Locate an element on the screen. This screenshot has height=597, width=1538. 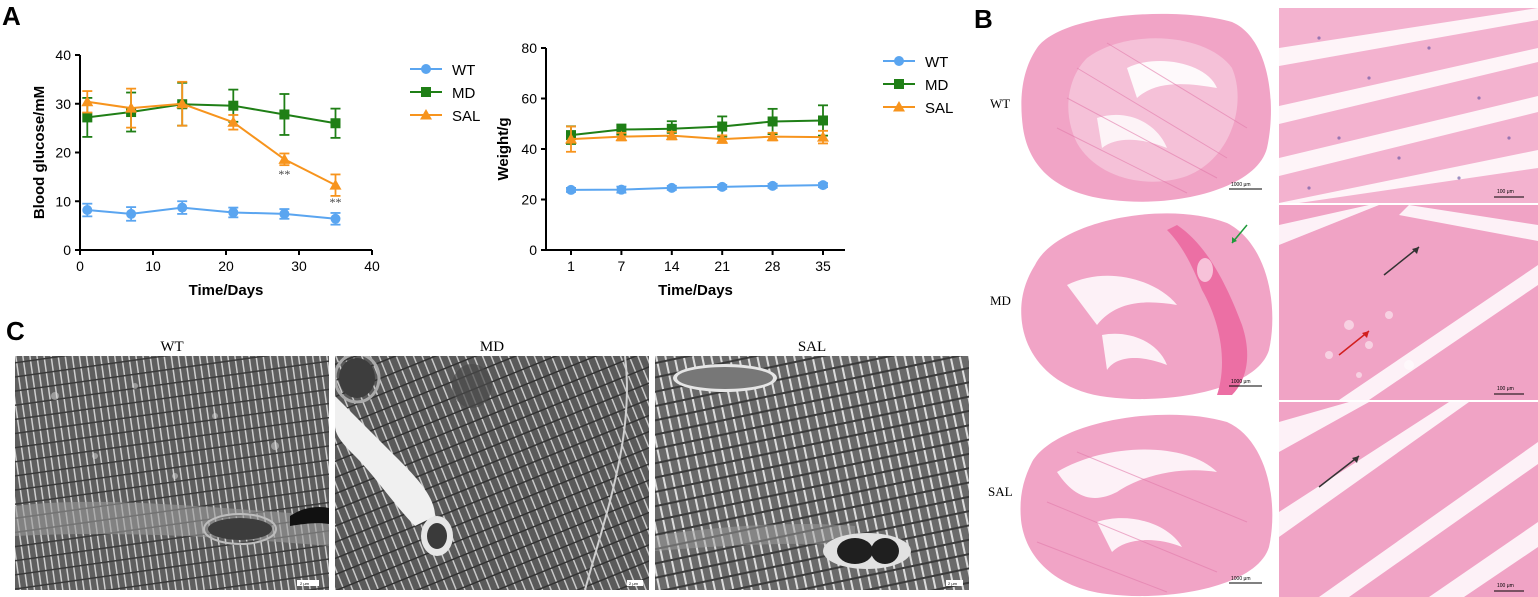
em-title-md: MD is located at coordinates (492, 347).